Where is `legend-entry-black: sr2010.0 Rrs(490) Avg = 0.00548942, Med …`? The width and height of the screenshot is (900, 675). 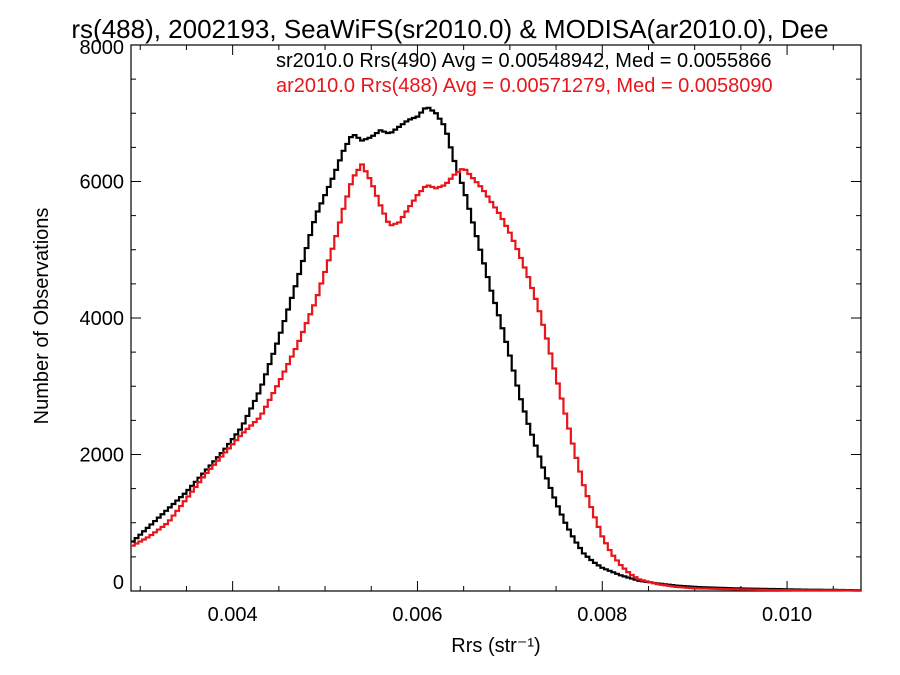 legend-entry-black: sr2010.0 Rrs(490) Avg = 0.00548942, Med … is located at coordinates (524, 61).